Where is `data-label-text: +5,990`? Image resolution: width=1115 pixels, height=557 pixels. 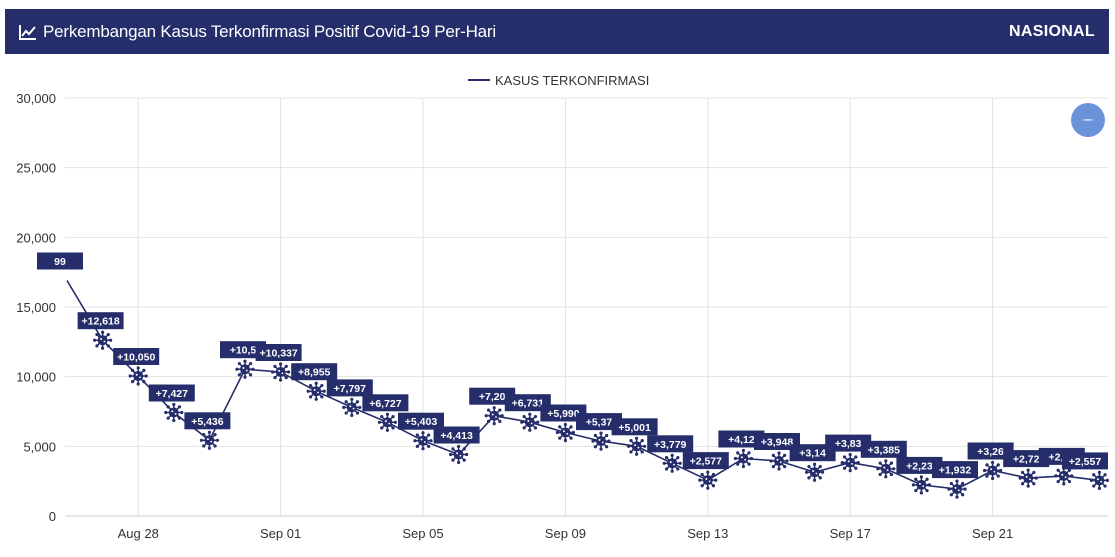
data-label-text: +5,990 is located at coordinates (563, 414).